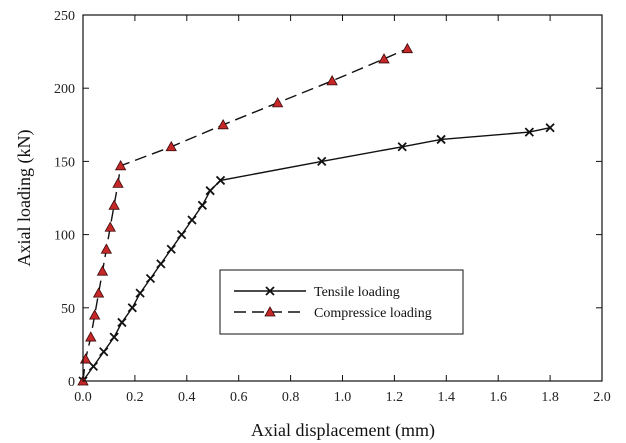 The width and height of the screenshot is (626, 443). What do you see at coordinates (498, 397) in the screenshot?
I see `x-tick-label: 1.6` at bounding box center [498, 397].